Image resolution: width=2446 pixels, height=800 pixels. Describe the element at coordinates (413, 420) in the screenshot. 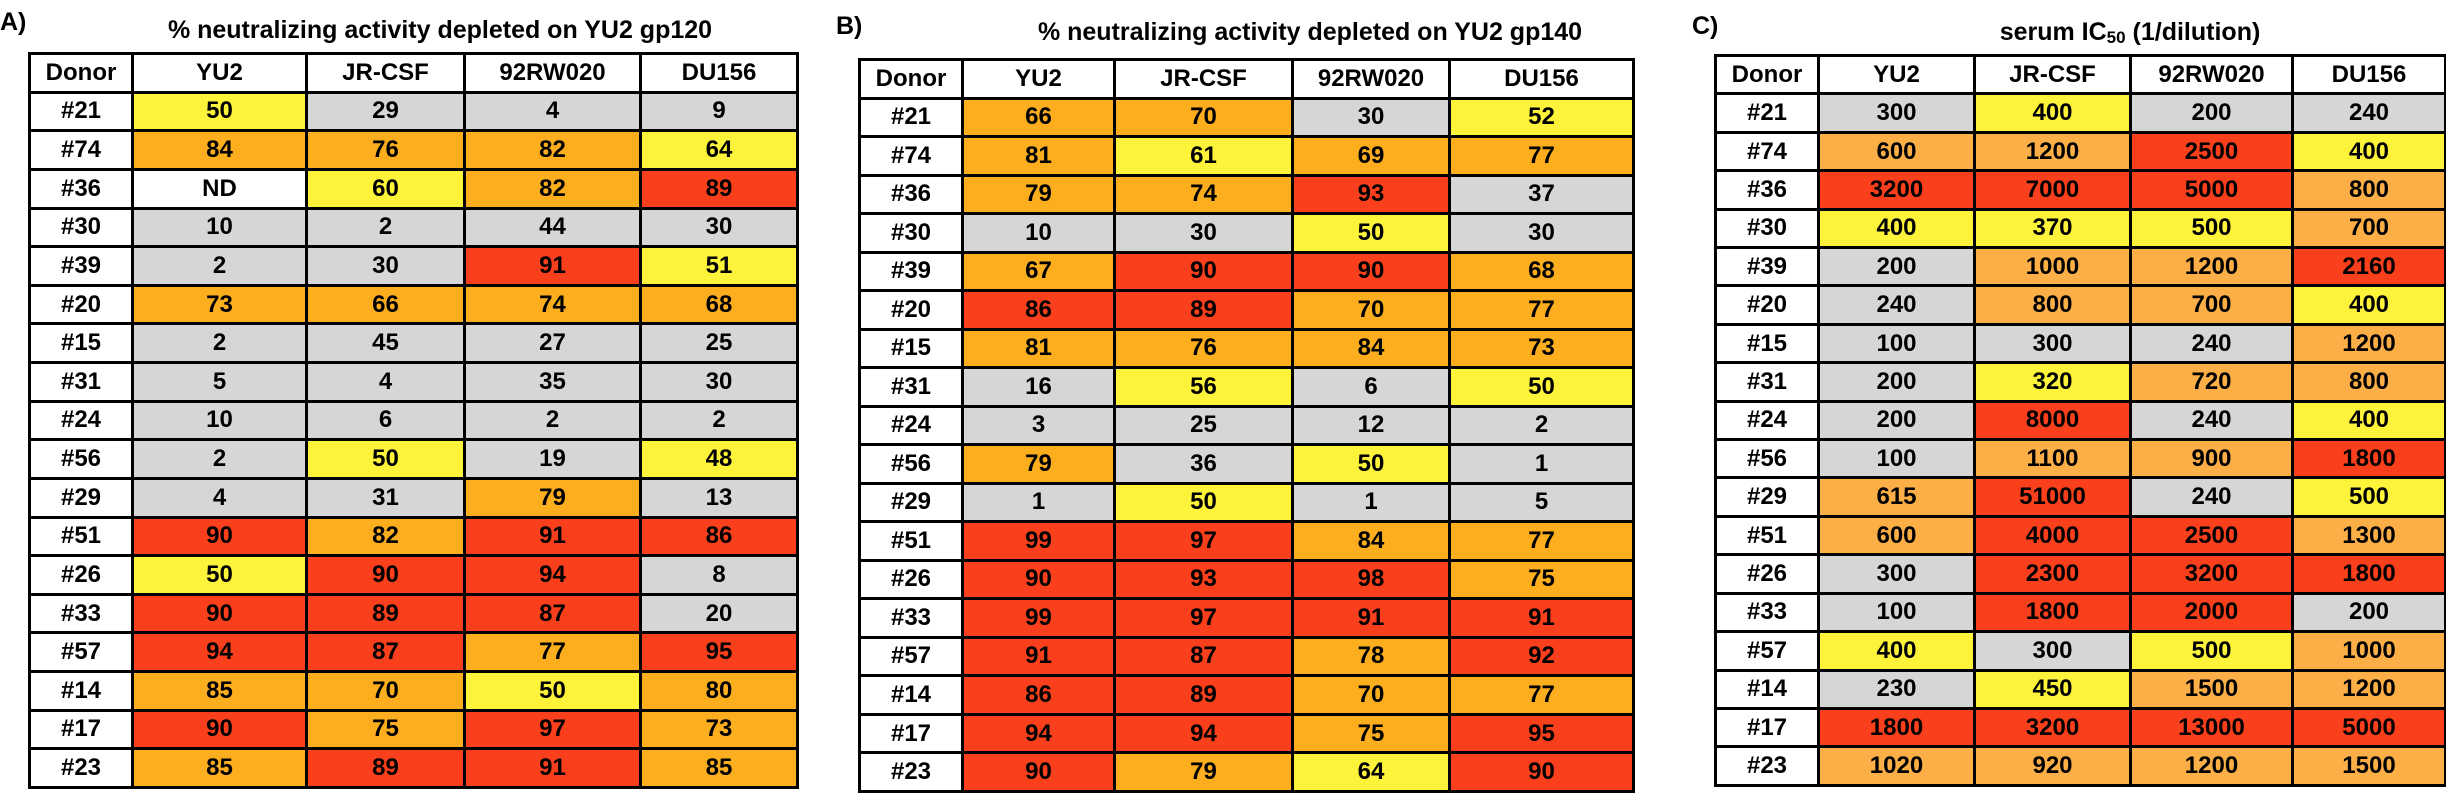

I see `table-row: #24 10 6 2 2` at that location.